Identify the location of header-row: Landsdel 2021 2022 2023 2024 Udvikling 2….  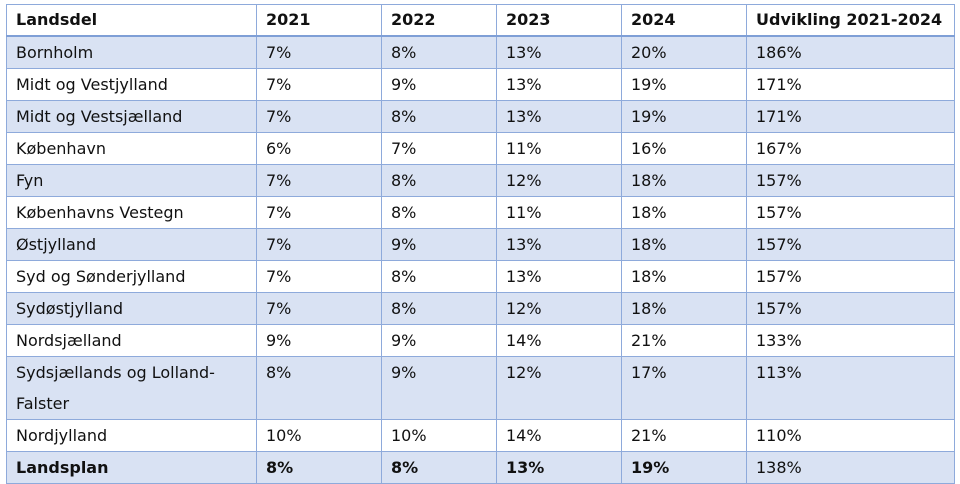
(480, 20).